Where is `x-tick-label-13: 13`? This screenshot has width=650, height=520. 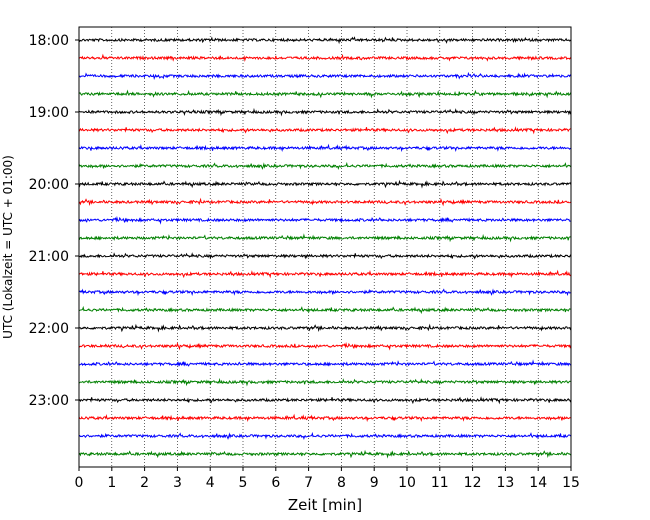 x-tick-label-13: 13 is located at coordinates (505, 483).